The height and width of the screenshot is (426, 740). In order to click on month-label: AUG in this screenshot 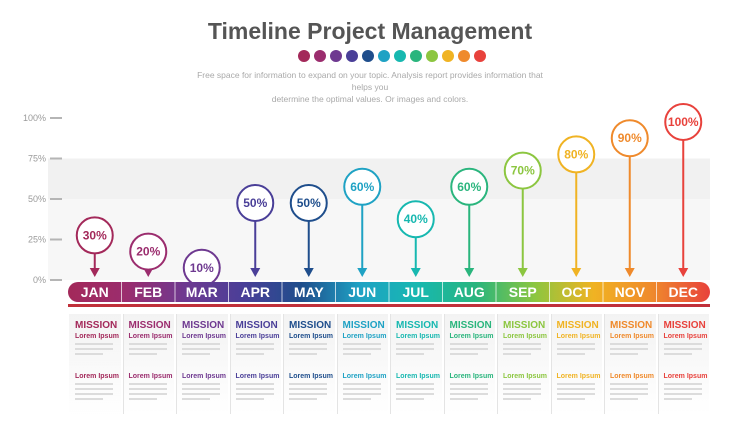, I will do `click(469, 292)`.